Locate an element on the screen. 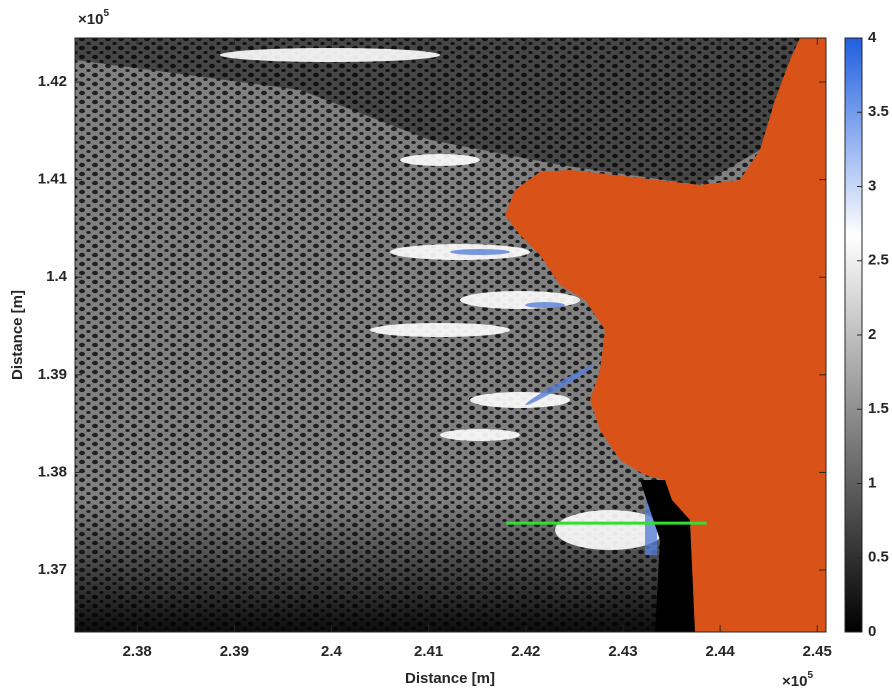 The width and height of the screenshot is (892, 690). colorbar-tick-label: 3.5 is located at coordinates (878, 111).